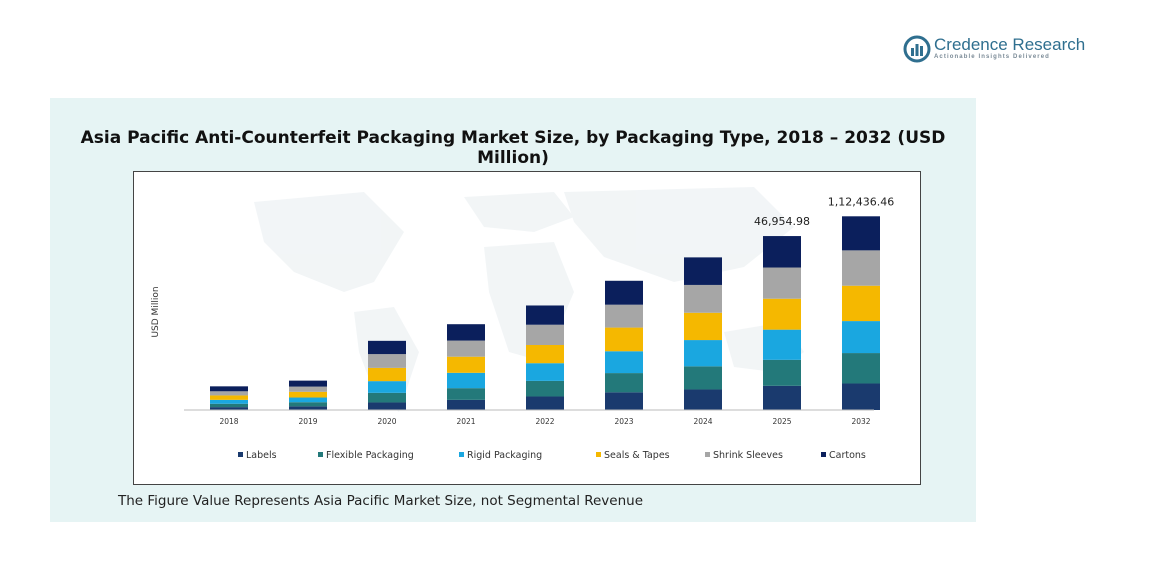  I want to click on legend-label-4: Shrink Sleeves, so click(748, 455).